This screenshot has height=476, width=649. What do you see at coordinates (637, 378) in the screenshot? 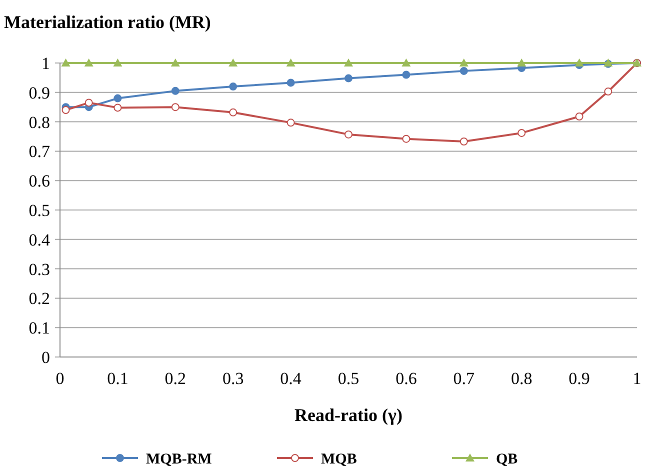
I see `x-tick-label: 1` at bounding box center [637, 378].